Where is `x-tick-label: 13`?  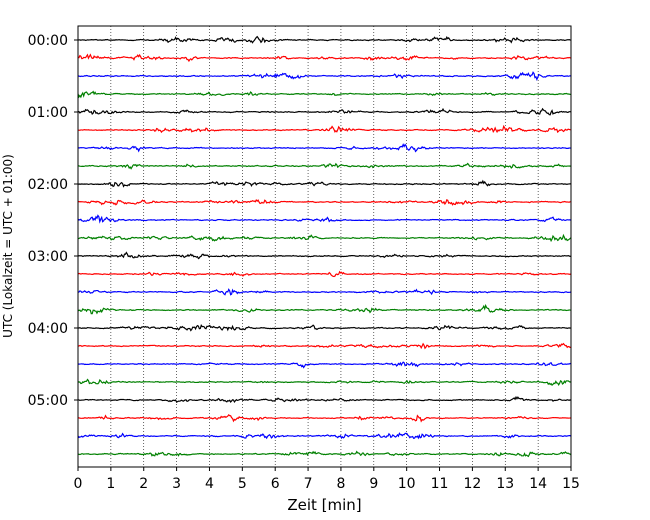 x-tick-label: 13 is located at coordinates (505, 484).